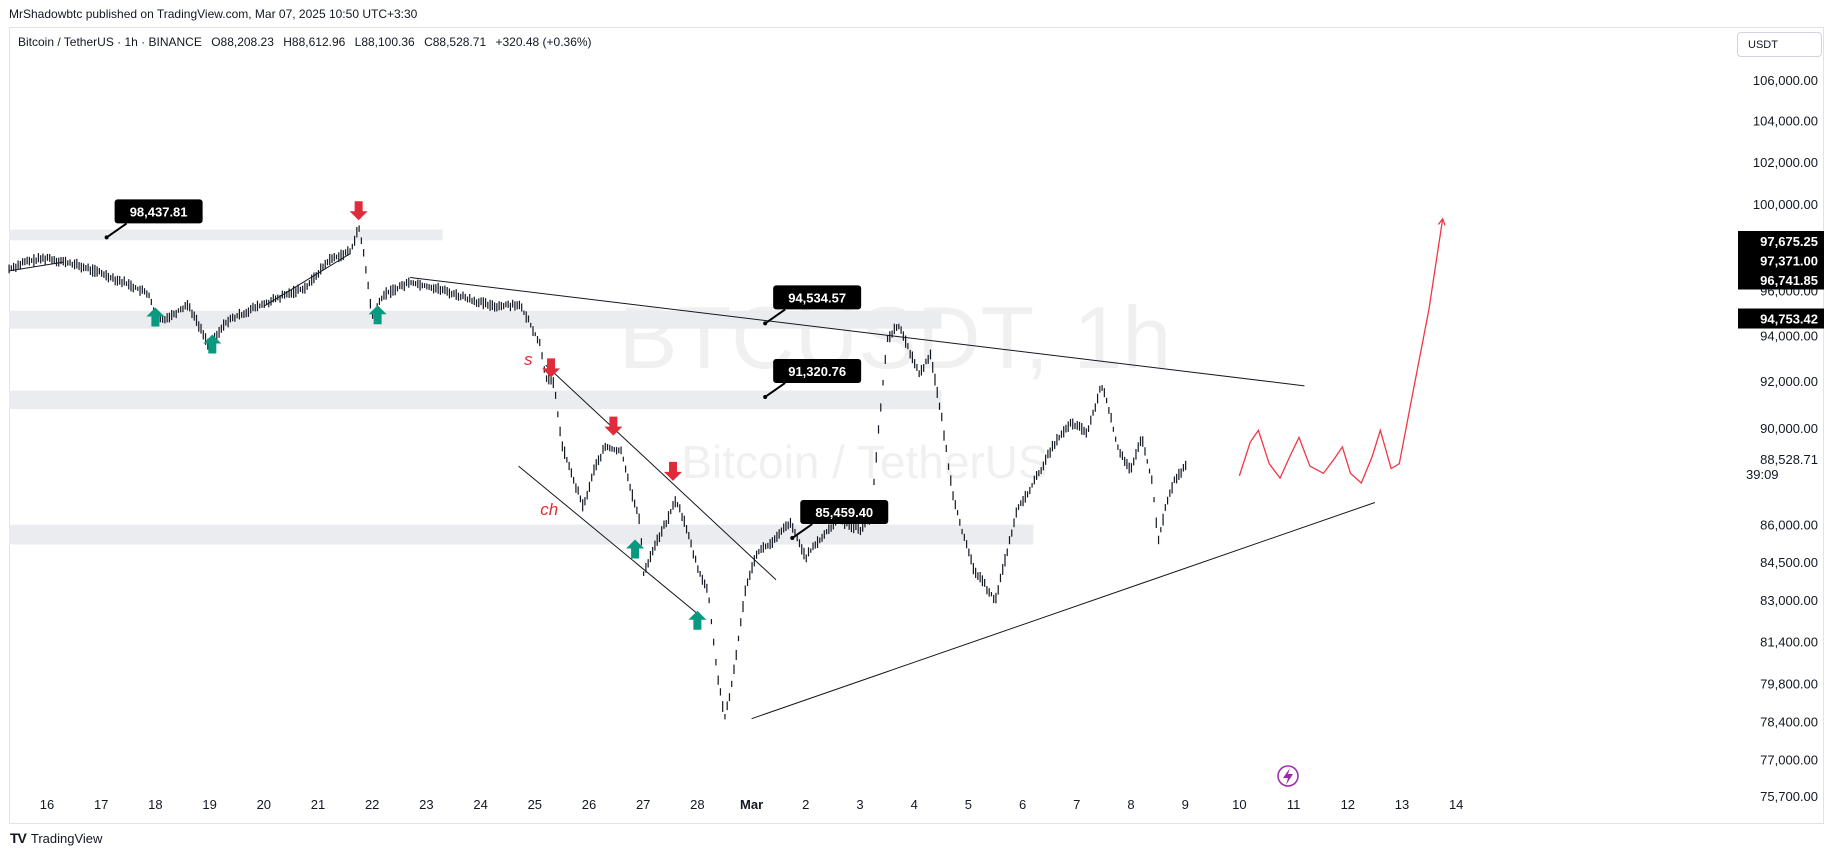  What do you see at coordinates (18, 838) in the screenshot?
I see `tradingview-logo: TV` at bounding box center [18, 838].